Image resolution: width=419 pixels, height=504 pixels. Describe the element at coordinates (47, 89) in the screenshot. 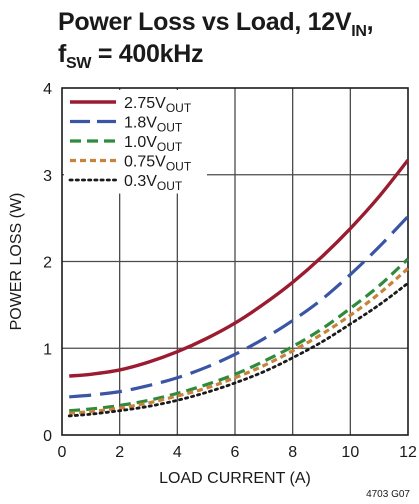

I see `y-tick-label-4: 4` at that location.